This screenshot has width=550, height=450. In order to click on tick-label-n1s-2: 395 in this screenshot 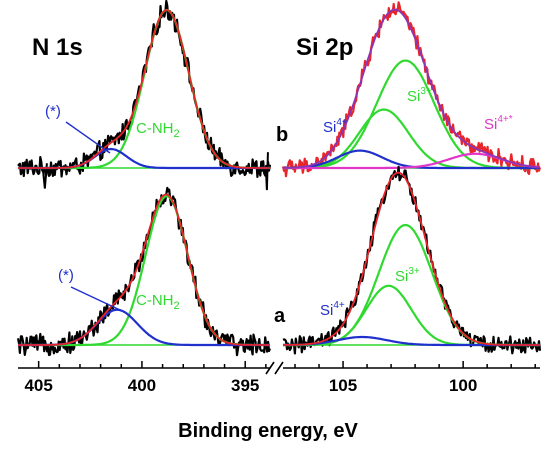, I will do `click(245, 385)`.